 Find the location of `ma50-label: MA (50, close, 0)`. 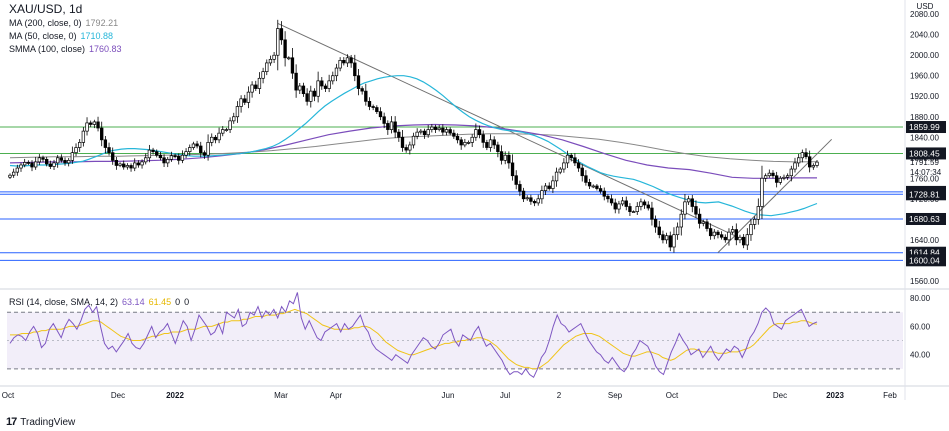

ma50-label: MA (50, close, 0) is located at coordinates (43, 36).